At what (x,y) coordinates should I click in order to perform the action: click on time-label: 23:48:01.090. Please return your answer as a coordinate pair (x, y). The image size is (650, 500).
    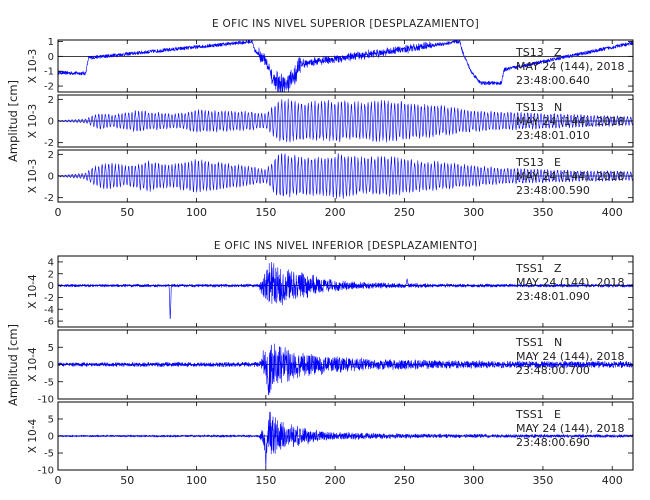
    Looking at the image, I should click on (553, 296).